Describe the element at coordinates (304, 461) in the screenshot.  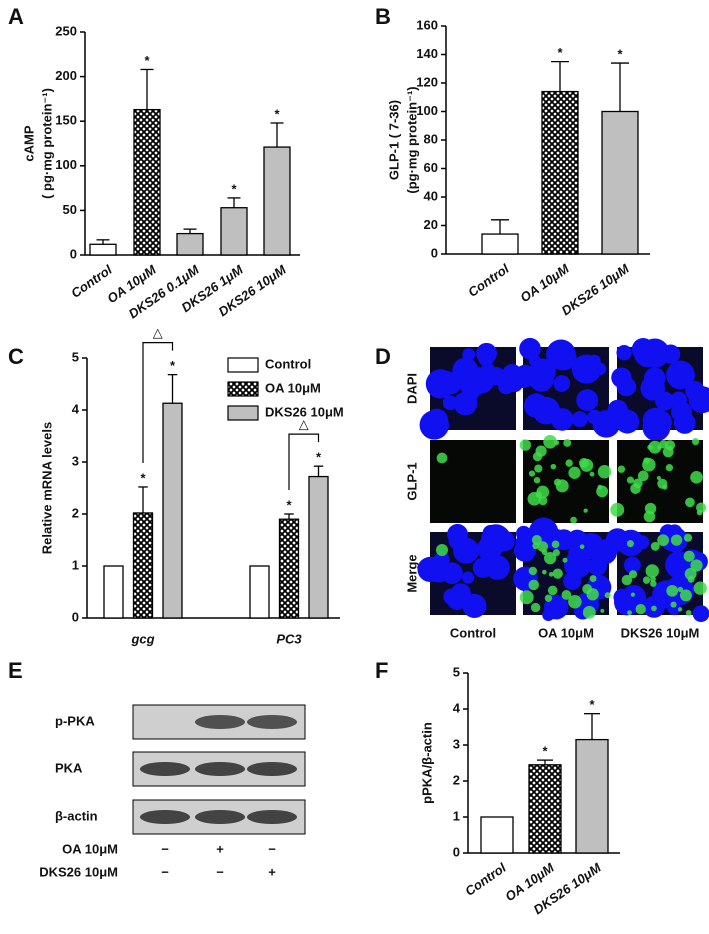
I see `comparison-bracket` at that location.